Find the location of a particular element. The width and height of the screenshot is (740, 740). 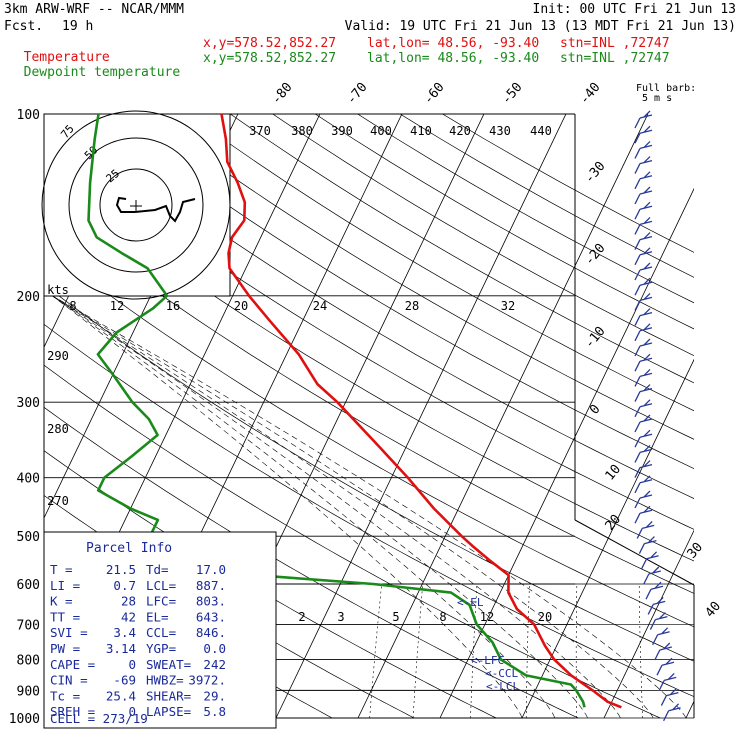

temperature-tick-label: 10 is located at coordinates (614, 473).